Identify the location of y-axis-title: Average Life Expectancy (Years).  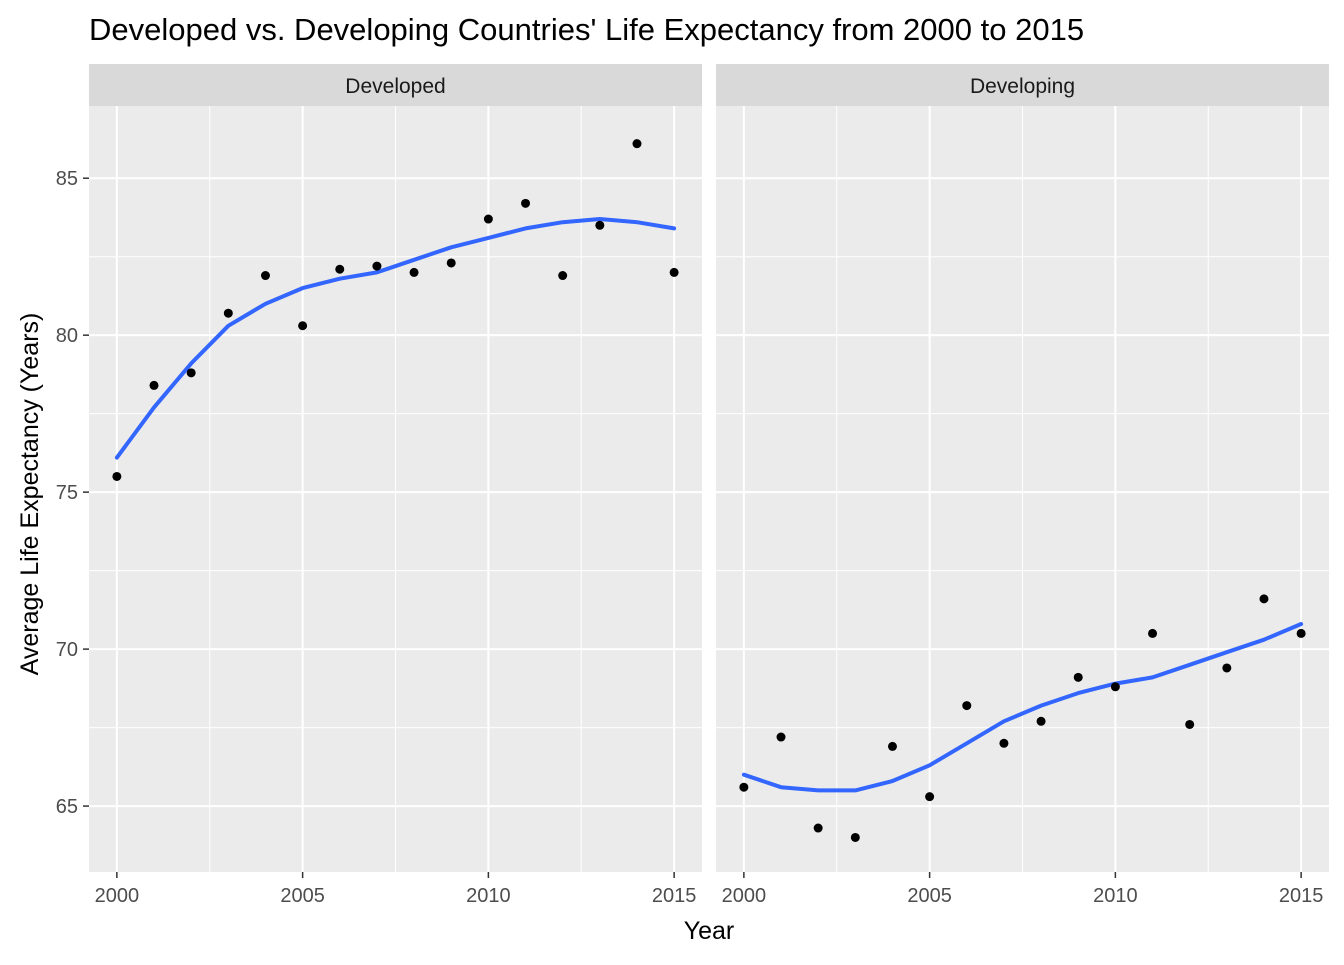
(30, 494).